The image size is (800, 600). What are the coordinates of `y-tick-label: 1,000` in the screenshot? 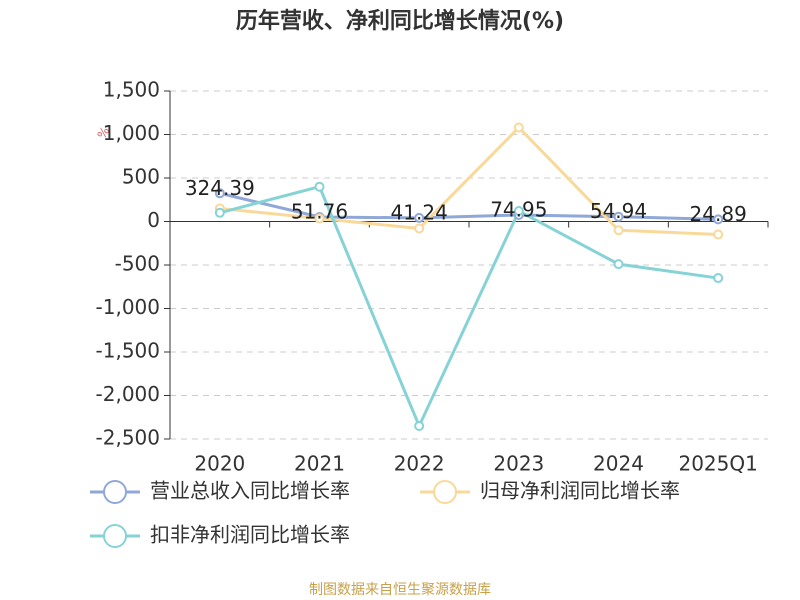 It's located at (131, 133).